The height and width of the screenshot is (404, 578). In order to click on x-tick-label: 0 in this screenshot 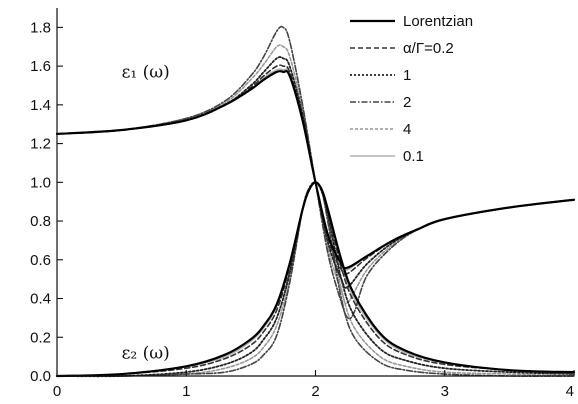, I will do `click(57, 391)`.